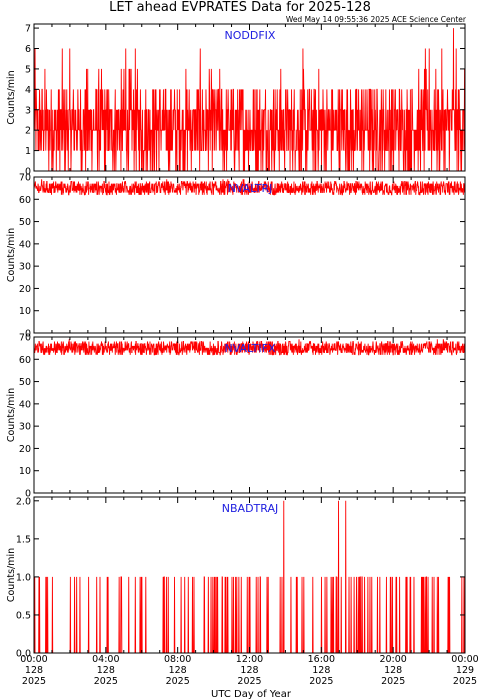 The width and height of the screenshot is (479, 700). What do you see at coordinates (23, 501) in the screenshot?
I see `y-tick-label: 2.0` at bounding box center [23, 501].